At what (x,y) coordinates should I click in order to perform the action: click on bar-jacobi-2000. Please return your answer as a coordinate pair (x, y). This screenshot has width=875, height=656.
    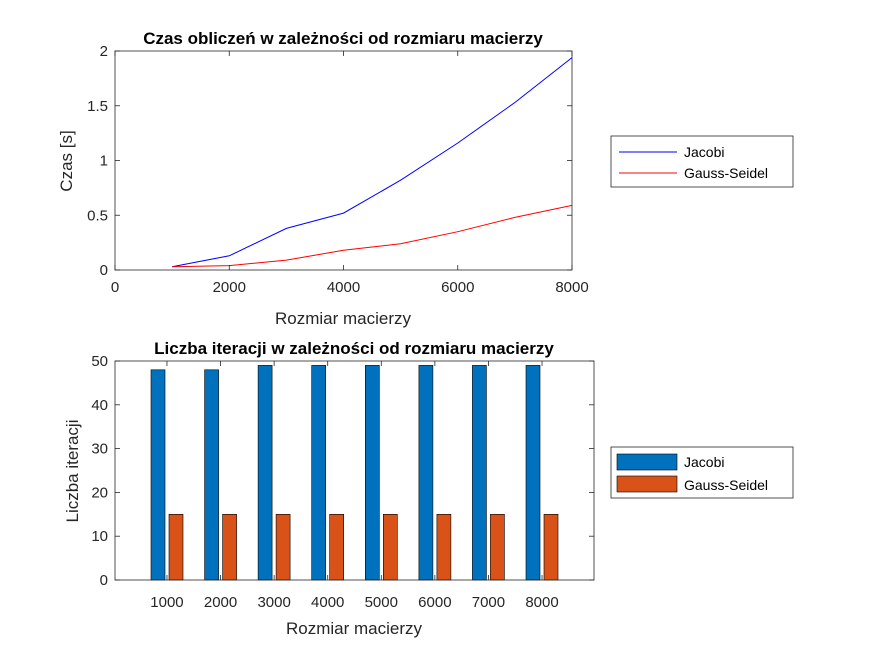
    Looking at the image, I should click on (211, 475).